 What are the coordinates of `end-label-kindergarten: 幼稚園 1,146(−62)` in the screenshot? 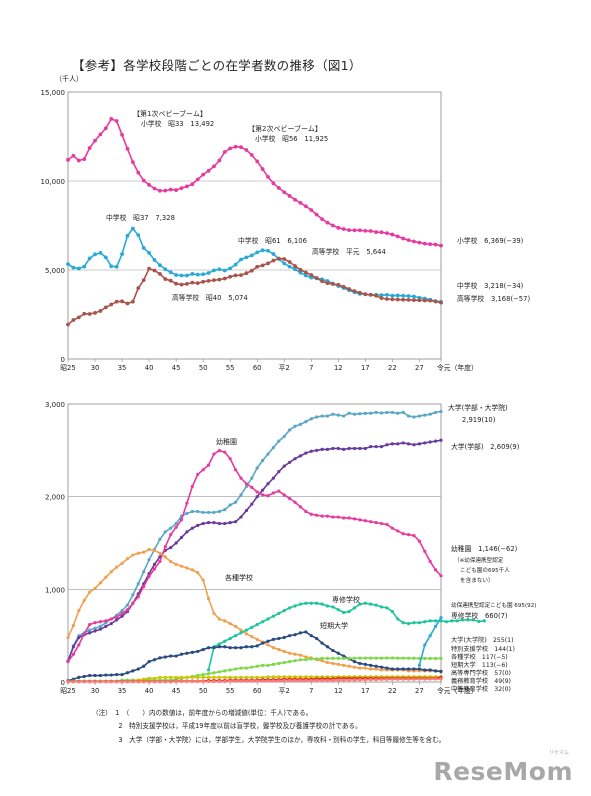 It's located at (484, 548).